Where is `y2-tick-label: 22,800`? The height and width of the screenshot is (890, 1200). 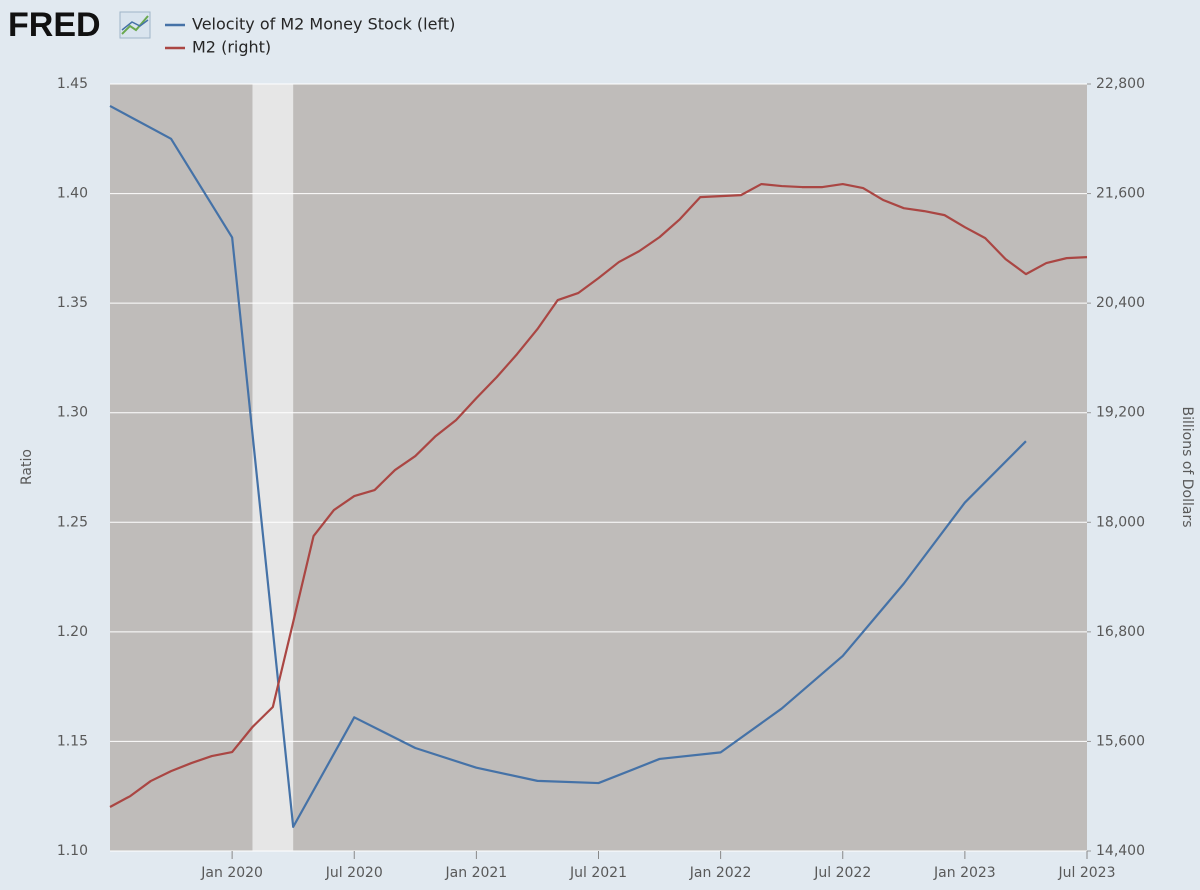 y2-tick-label: 22,800 is located at coordinates (1120, 84).